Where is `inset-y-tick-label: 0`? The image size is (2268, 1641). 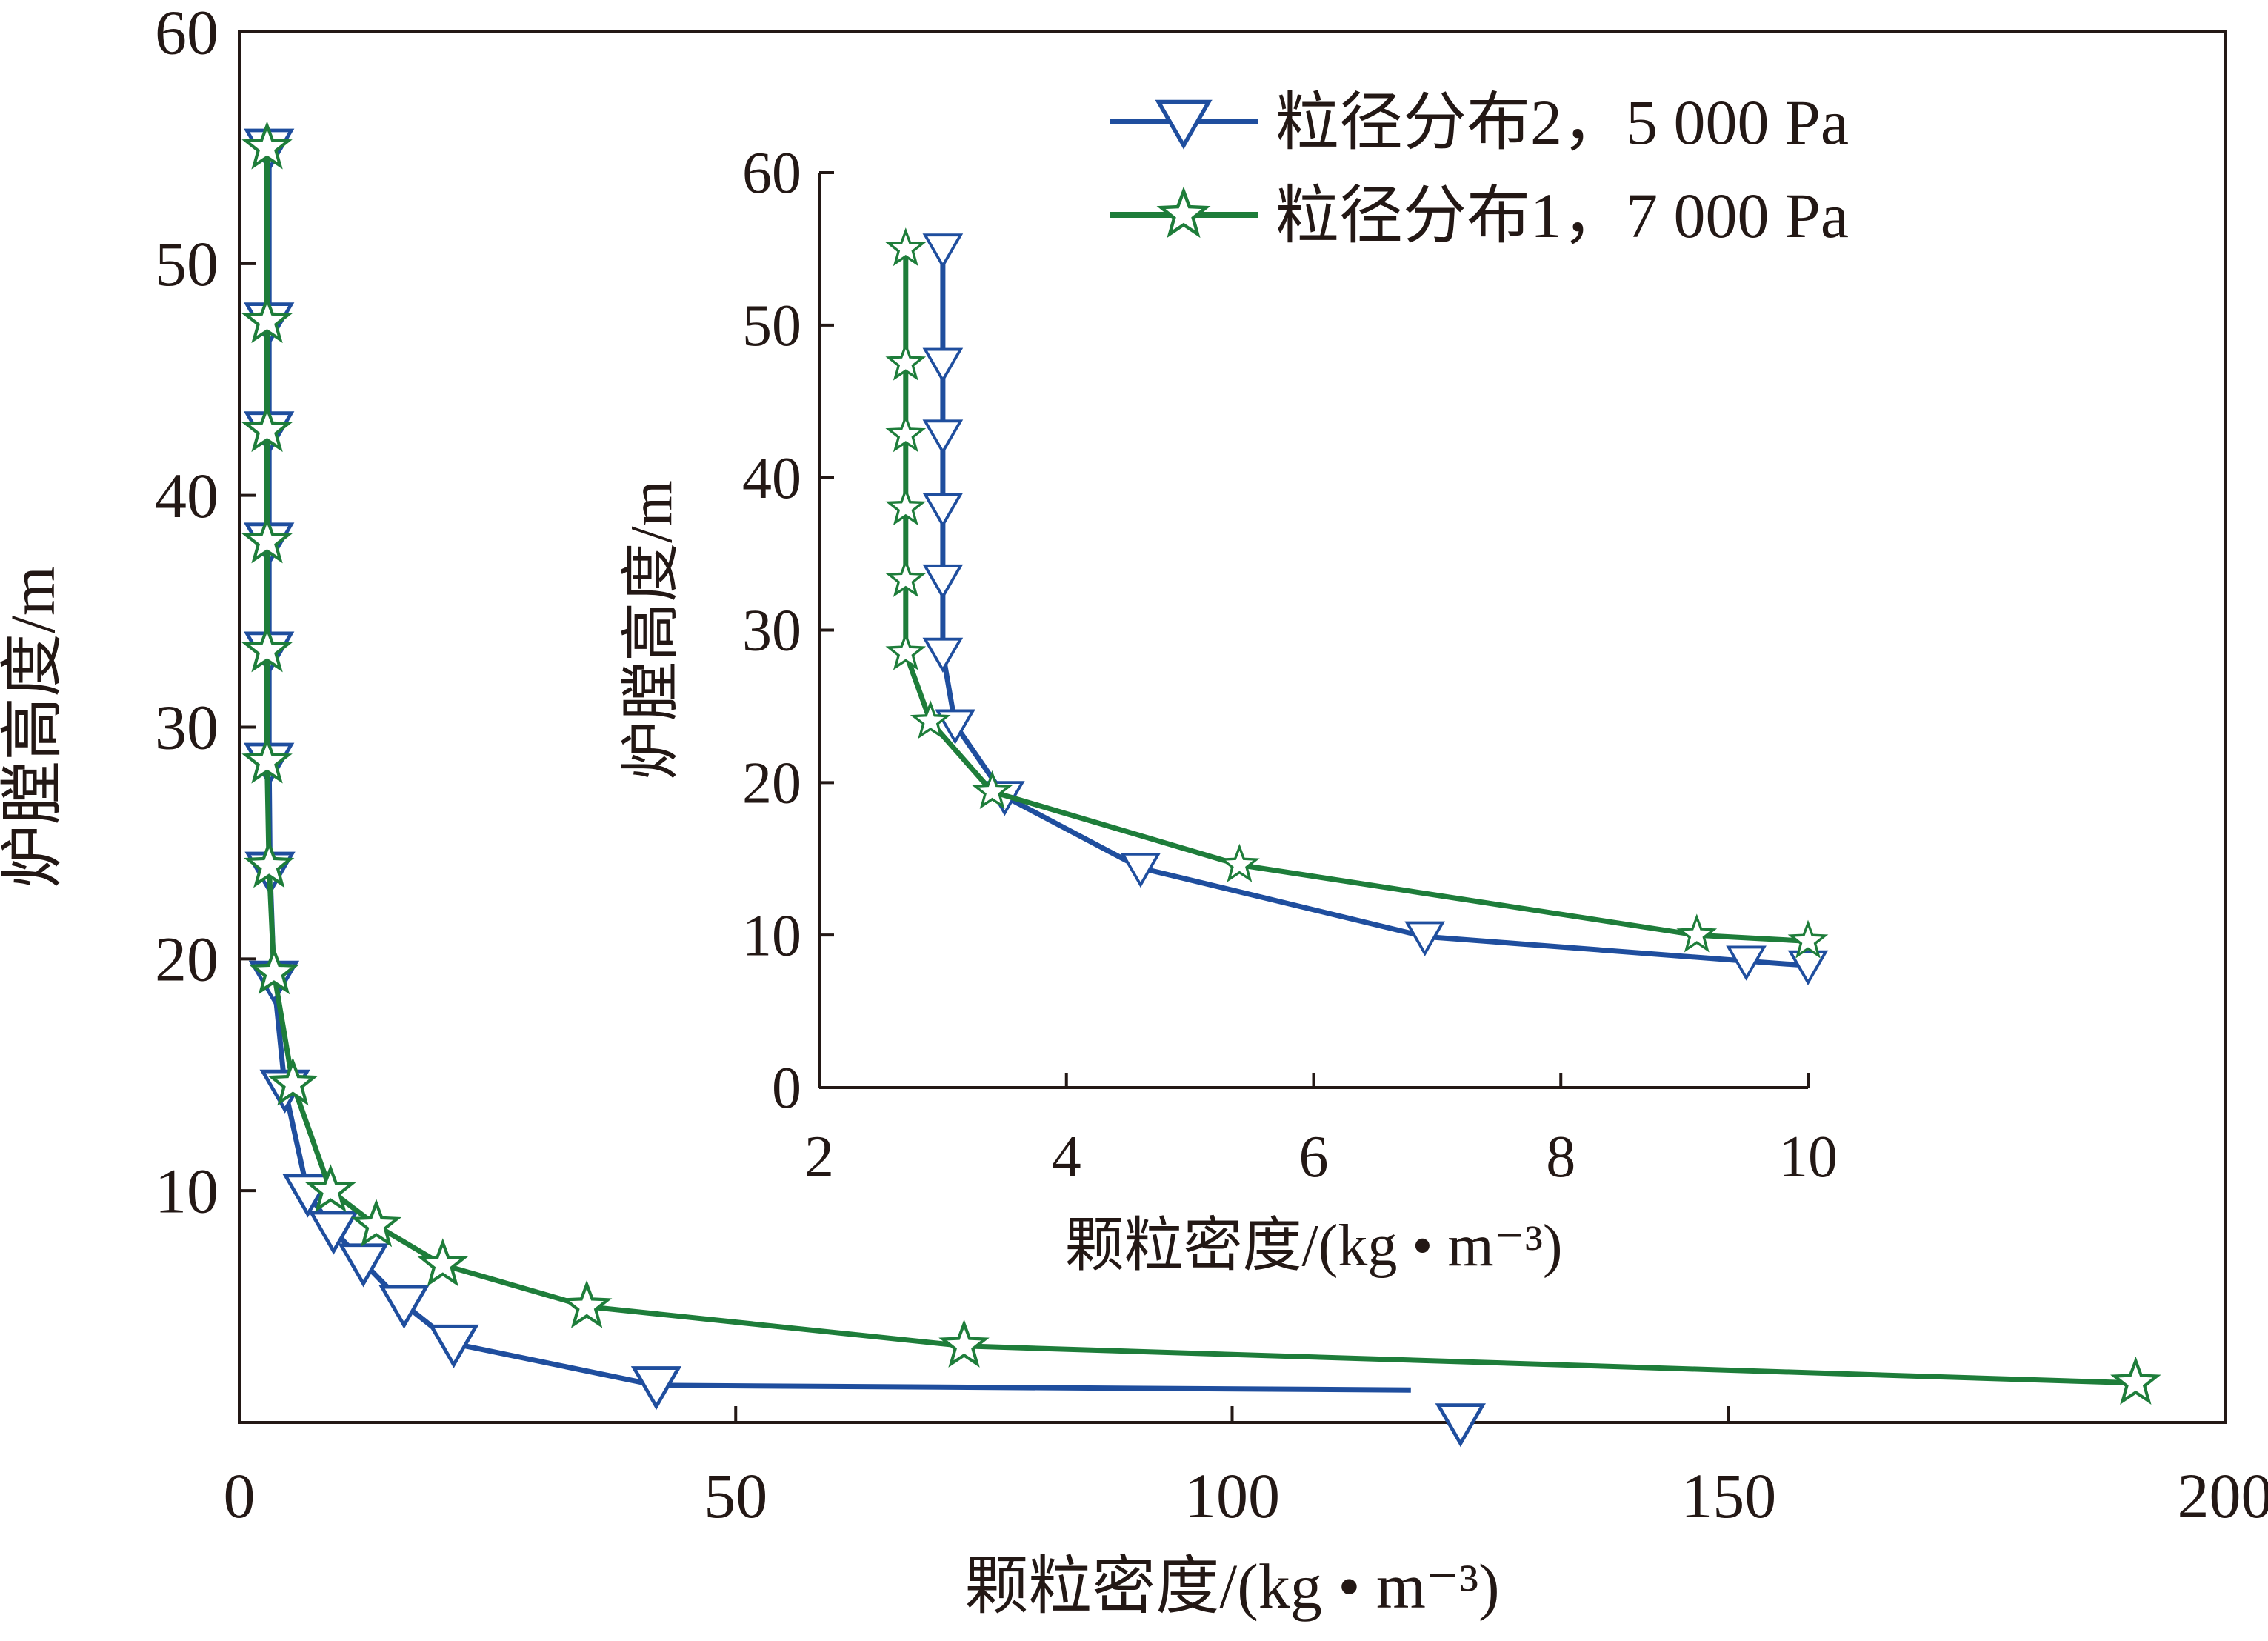 inset-y-tick-label: 0 is located at coordinates (786, 1088).